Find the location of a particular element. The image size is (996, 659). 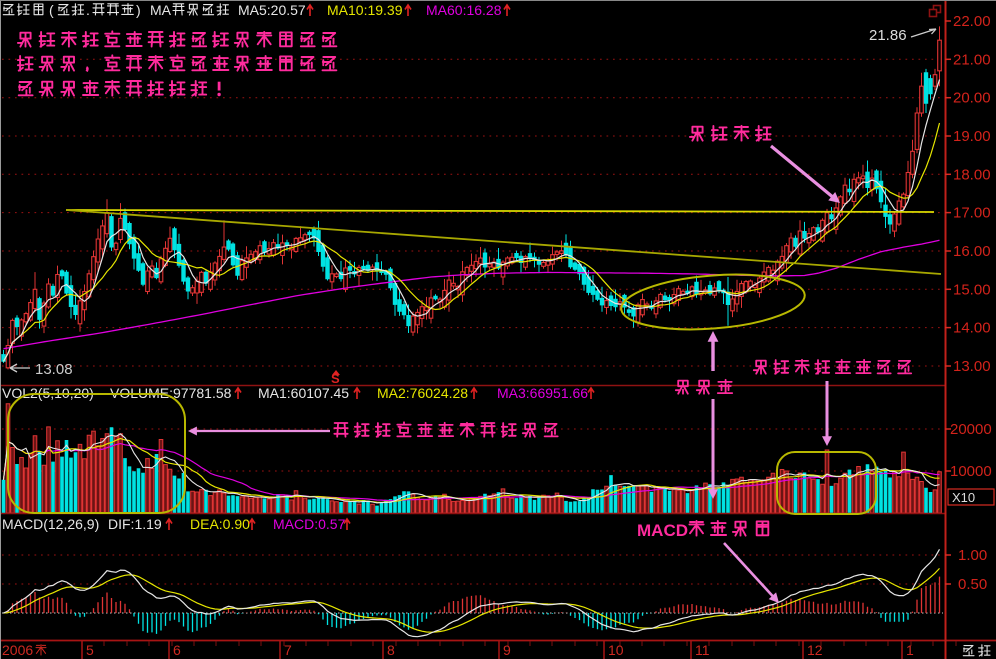

svg-text: DEA:0.90 is located at coordinates (220, 524).